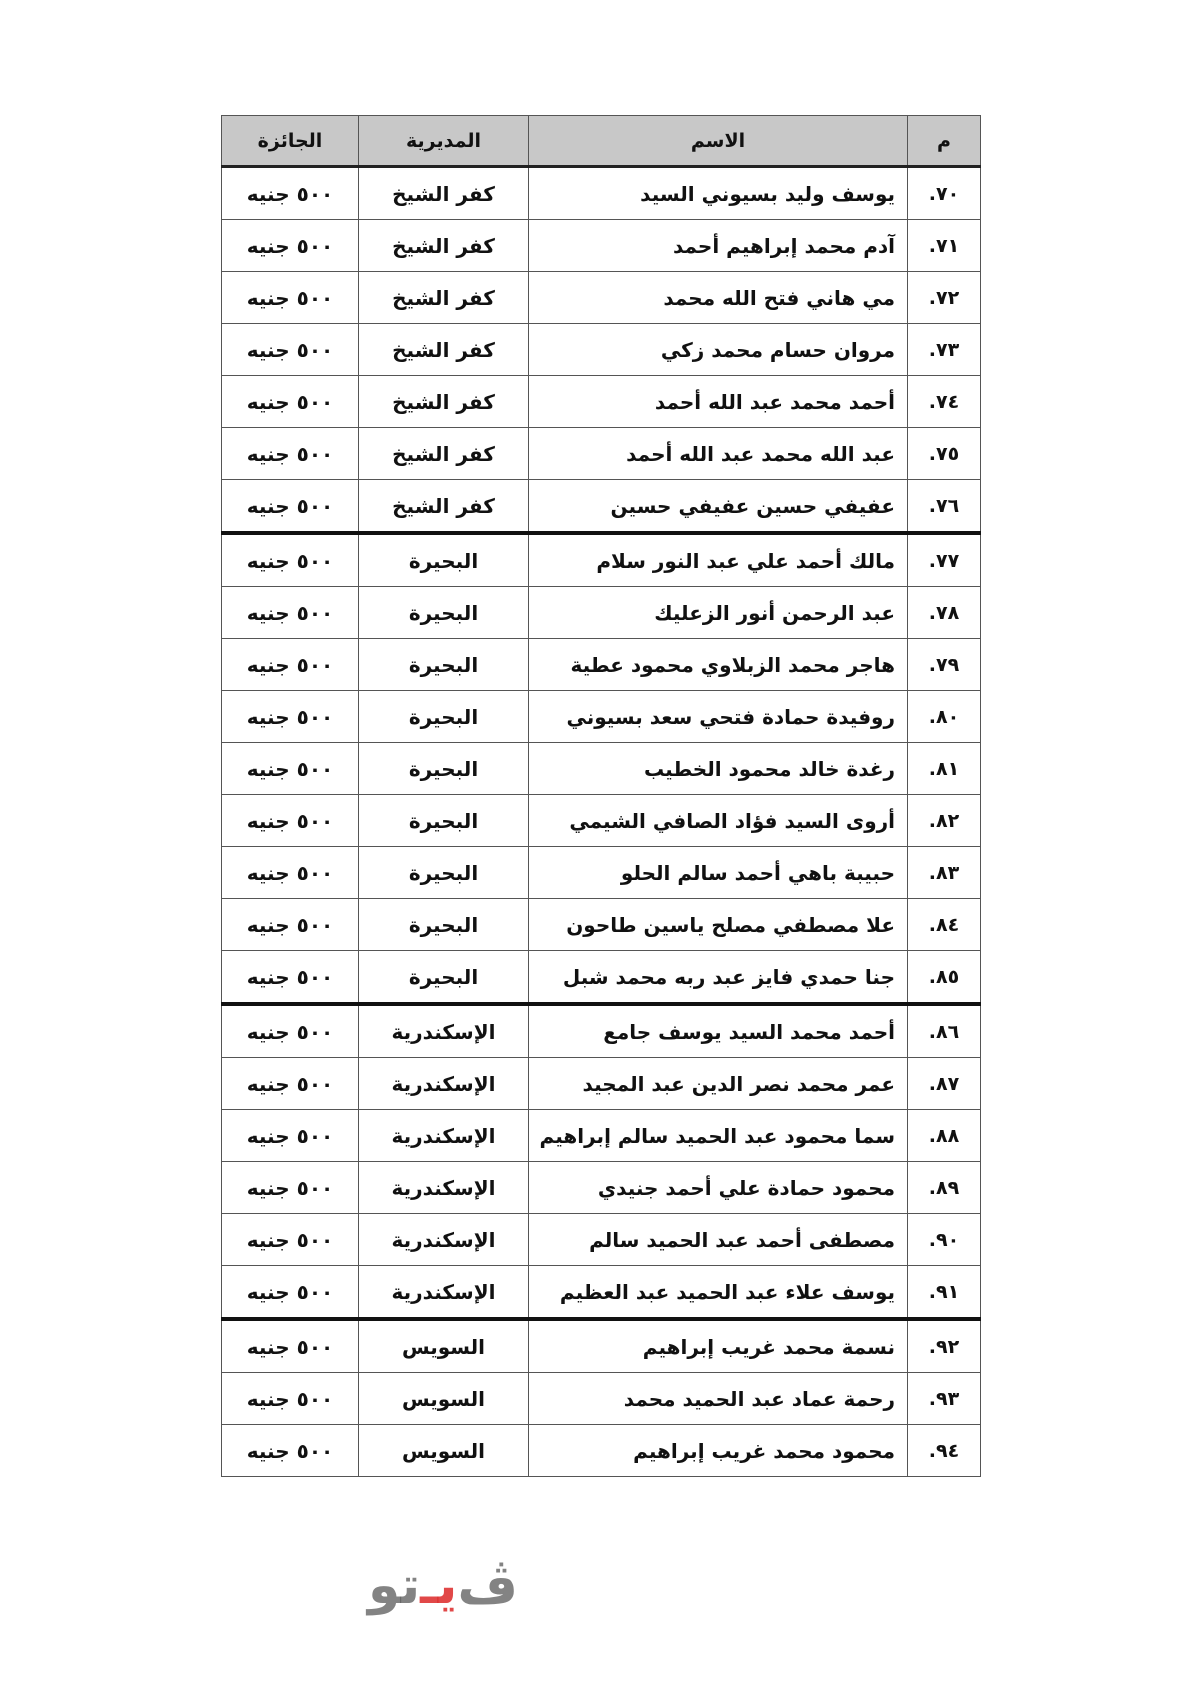  I want to click on row-index: ٧٧., so click(944, 559).